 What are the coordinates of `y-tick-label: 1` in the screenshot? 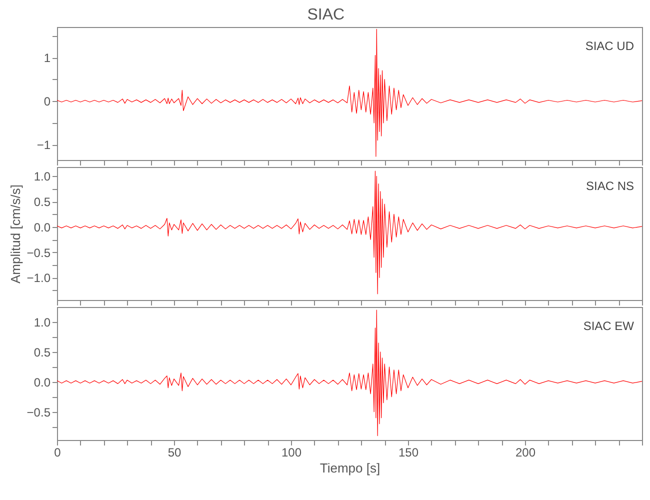 It's located at (47, 58).